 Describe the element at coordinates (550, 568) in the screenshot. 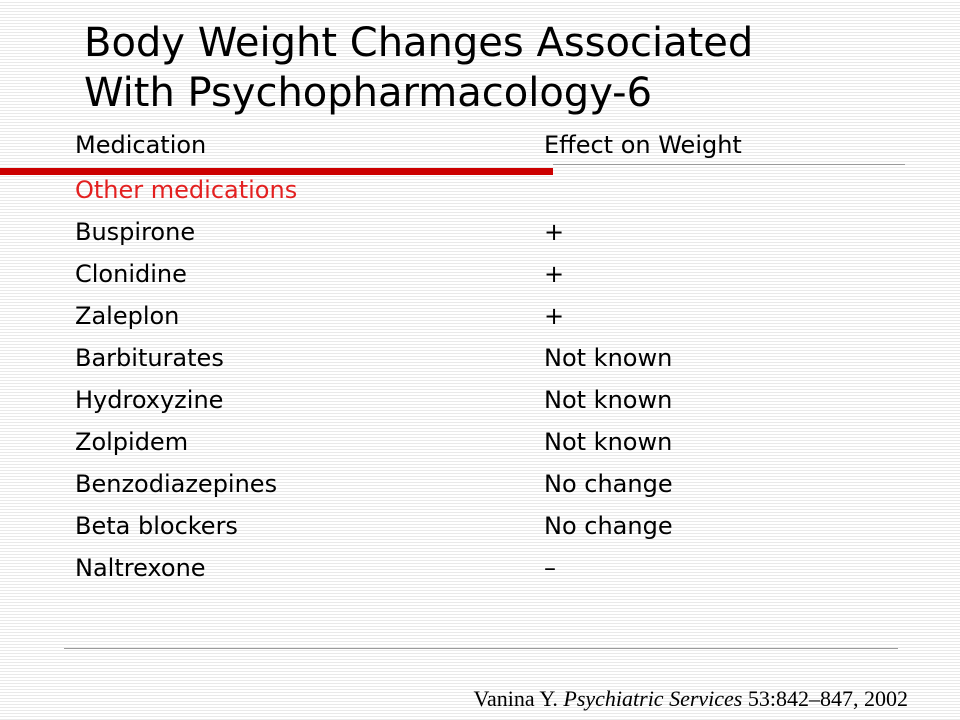

I see `weight-effect: –` at that location.